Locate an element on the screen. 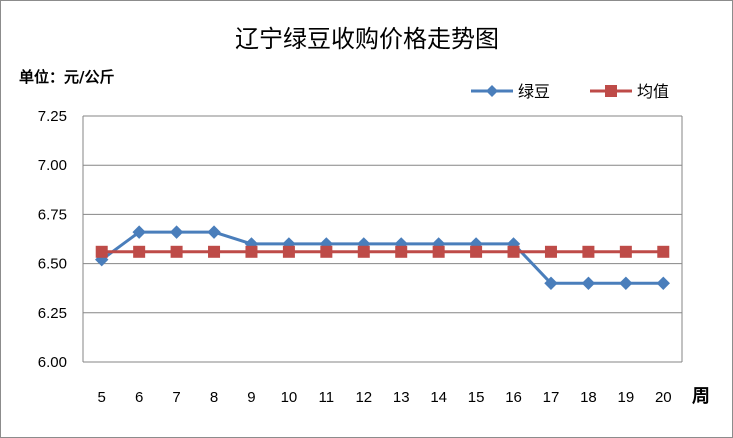 Image resolution: width=733 pixels, height=438 pixels. x-tick-label: 5 is located at coordinates (102, 397).